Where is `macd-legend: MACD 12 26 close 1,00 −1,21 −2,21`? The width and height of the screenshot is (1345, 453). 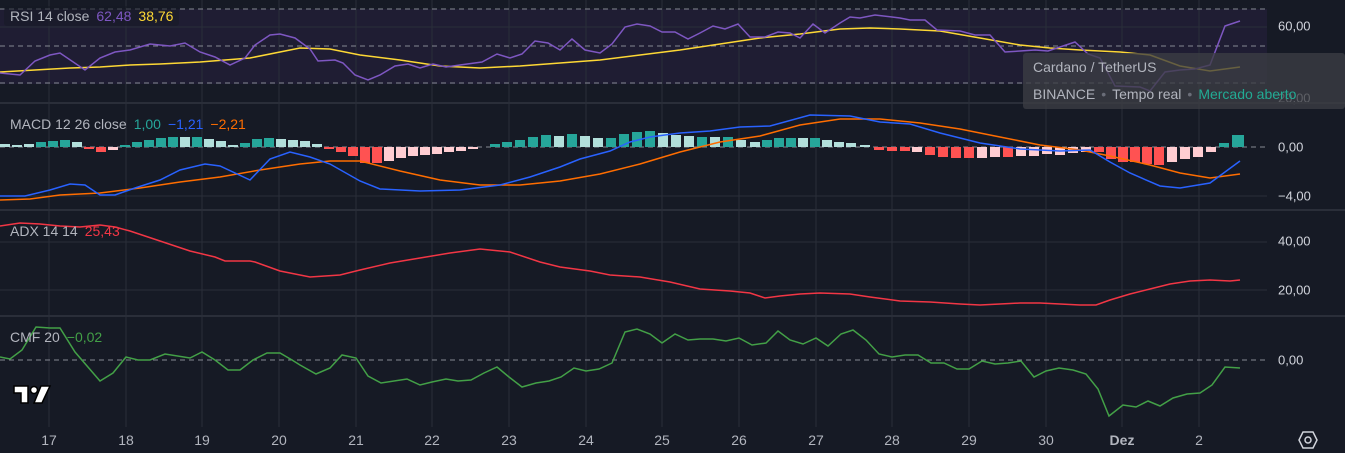 macd-legend: MACD 12 26 close 1,00 −1,21 −2,21 is located at coordinates (128, 124).